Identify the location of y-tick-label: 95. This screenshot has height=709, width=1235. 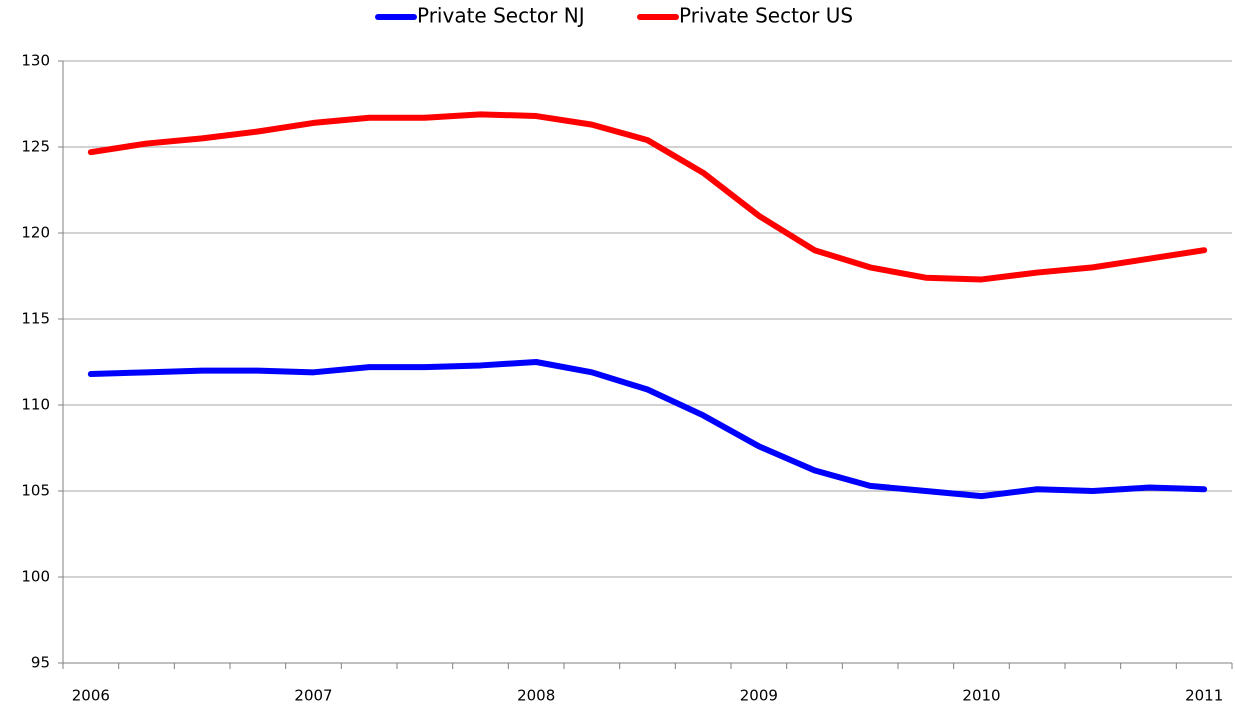
(40, 663).